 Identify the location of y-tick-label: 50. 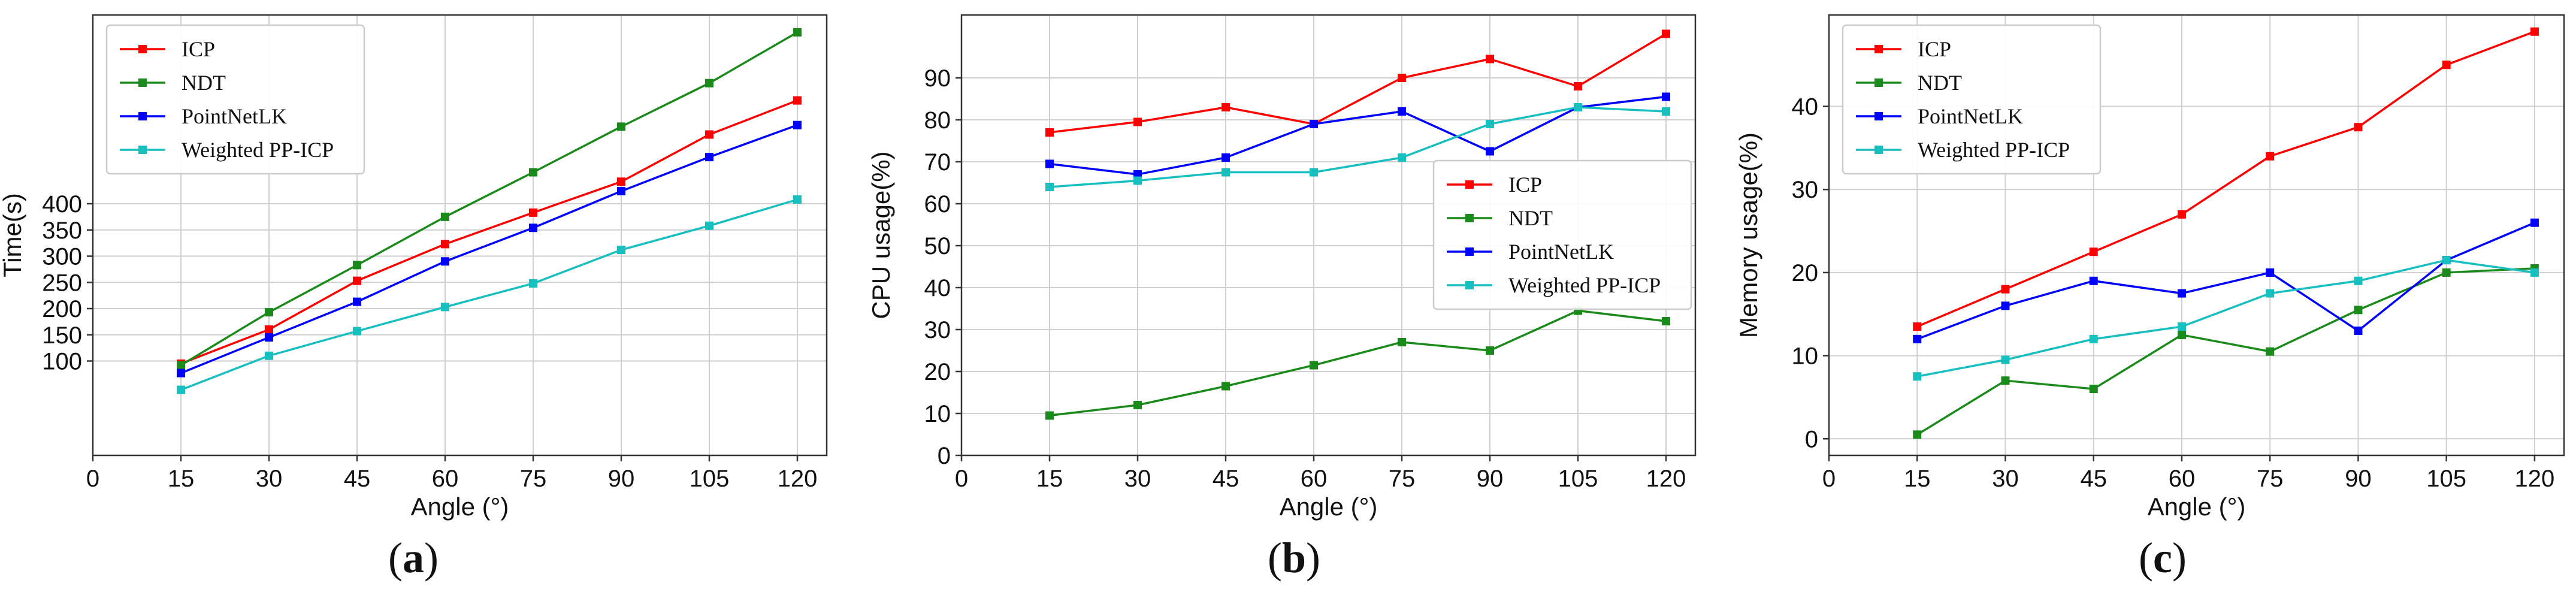
(937, 246).